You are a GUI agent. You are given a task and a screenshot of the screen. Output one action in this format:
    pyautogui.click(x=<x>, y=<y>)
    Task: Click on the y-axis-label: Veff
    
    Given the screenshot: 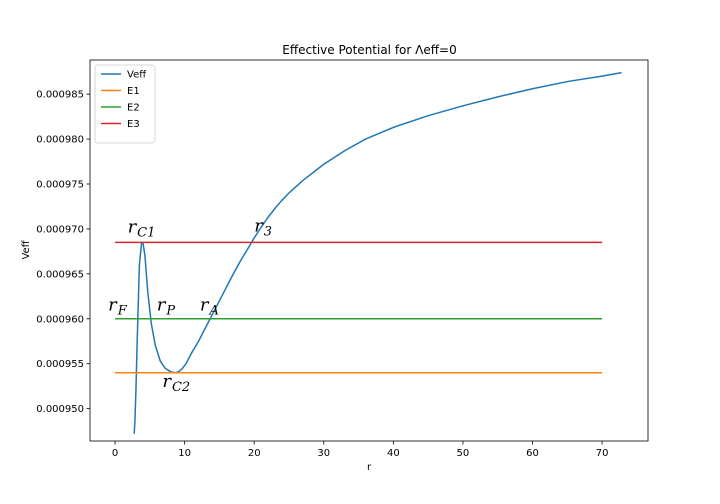 What is the action you would take?
    pyautogui.click(x=26, y=249)
    